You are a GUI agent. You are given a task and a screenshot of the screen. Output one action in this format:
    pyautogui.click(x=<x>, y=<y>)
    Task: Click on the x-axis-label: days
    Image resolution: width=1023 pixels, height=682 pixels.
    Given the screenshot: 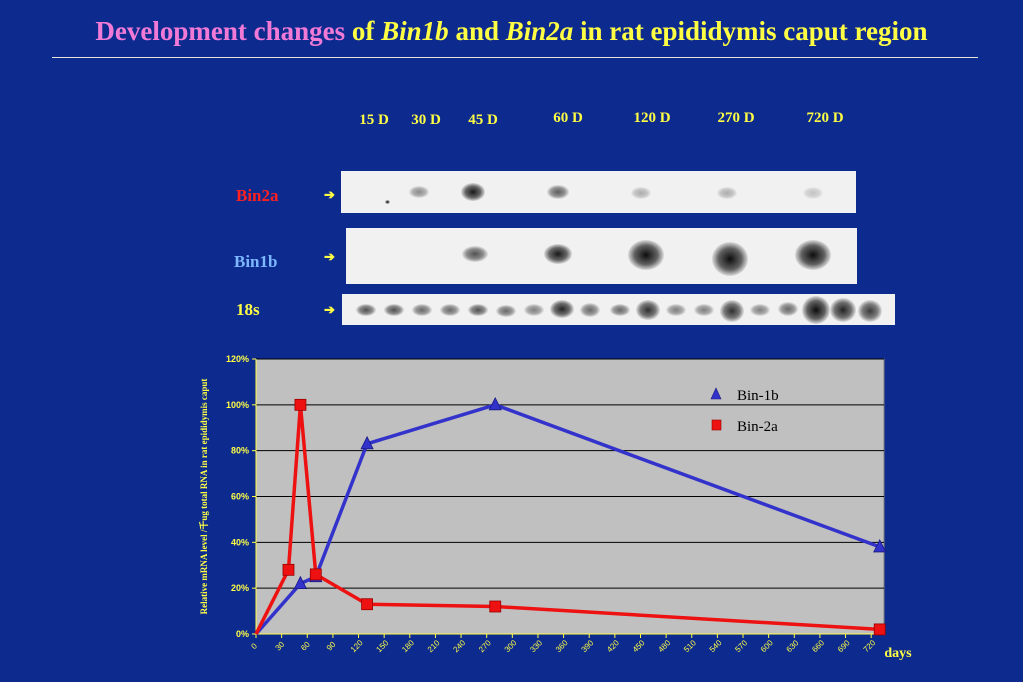 What is the action you would take?
    pyautogui.click(x=898, y=653)
    